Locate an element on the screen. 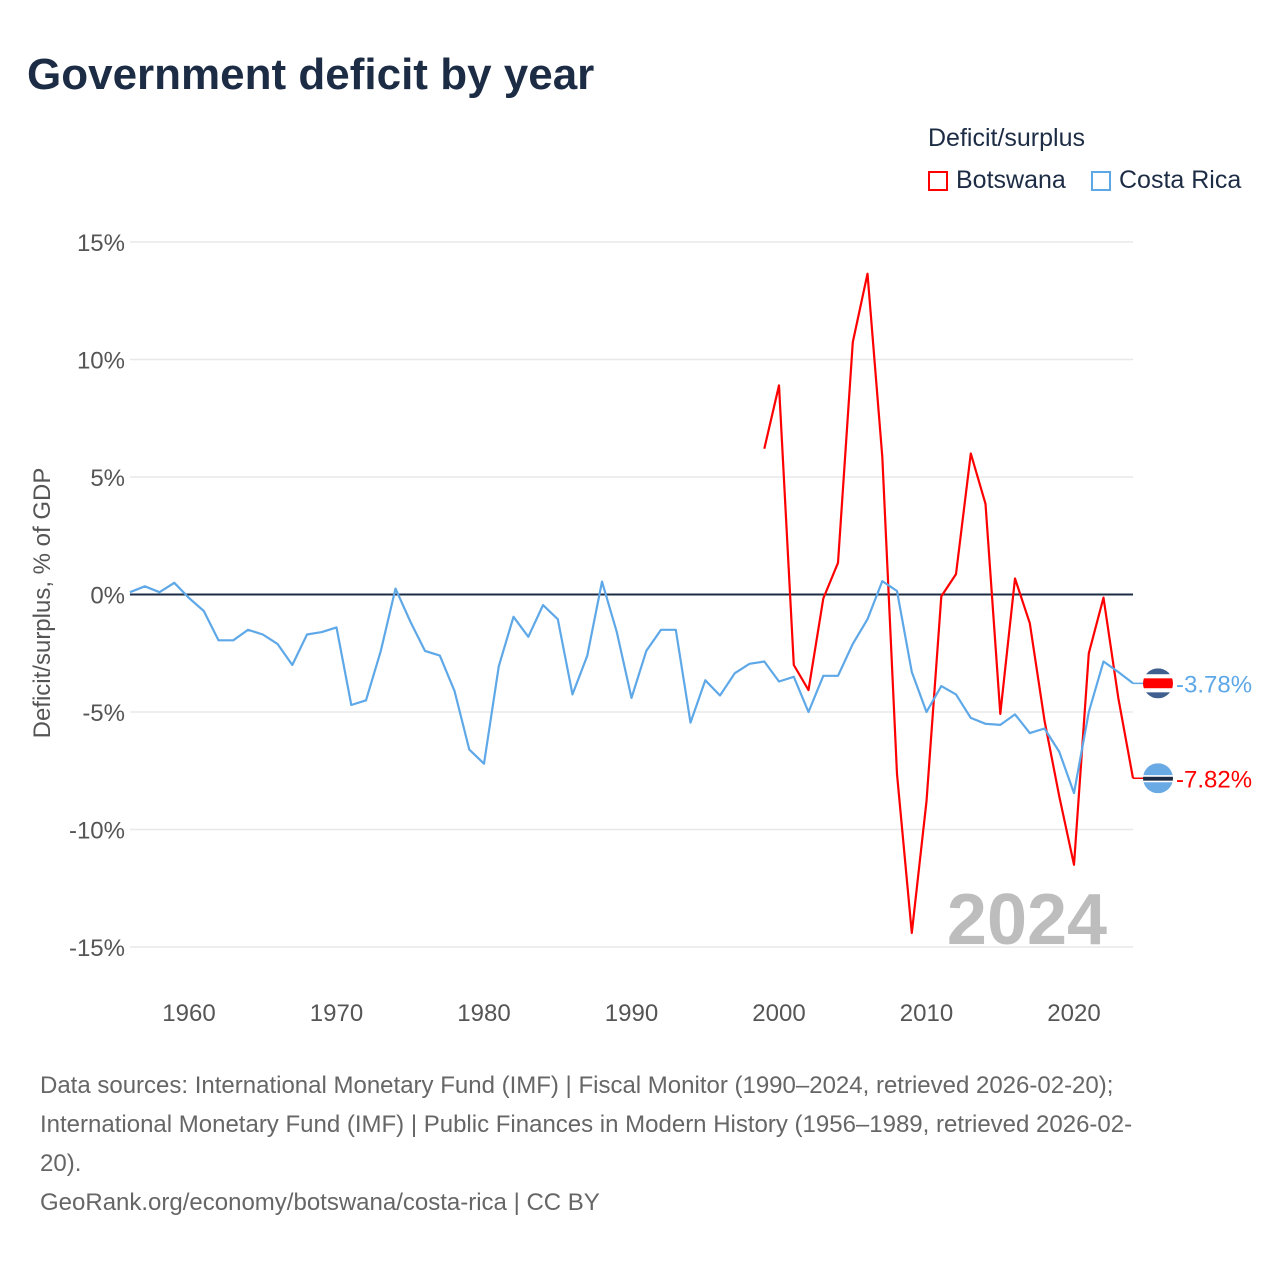 This screenshot has width=1280, height=1280. year-watermark: 2024 is located at coordinates (1027, 920).